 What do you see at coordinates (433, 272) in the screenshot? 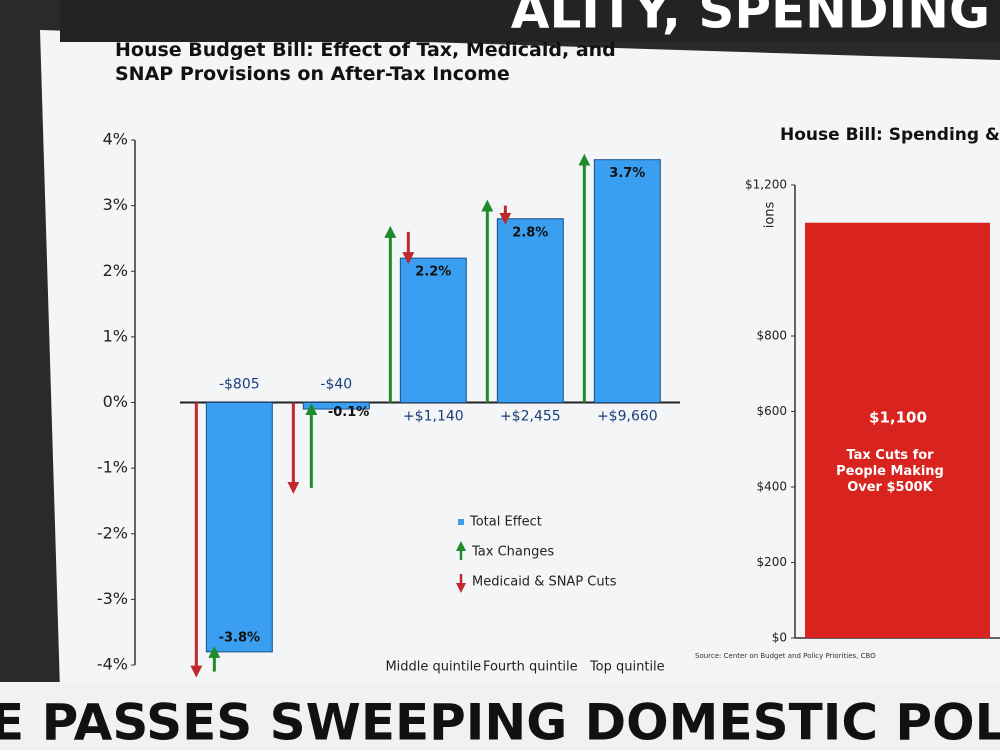
I see `value-label: 2.2%` at bounding box center [433, 272].